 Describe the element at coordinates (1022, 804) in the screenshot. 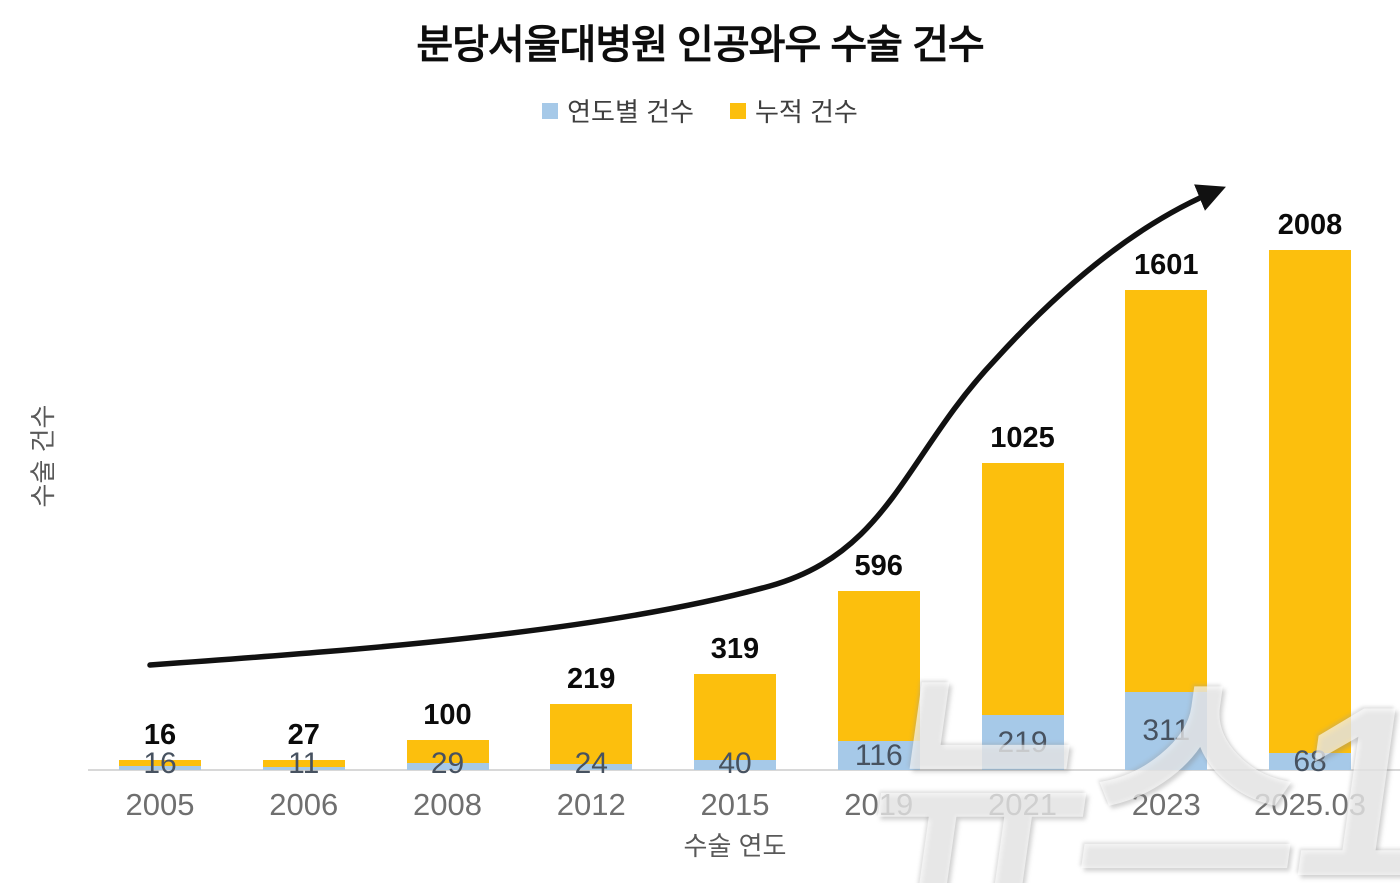

I see `x-tick-label: 2021` at that location.